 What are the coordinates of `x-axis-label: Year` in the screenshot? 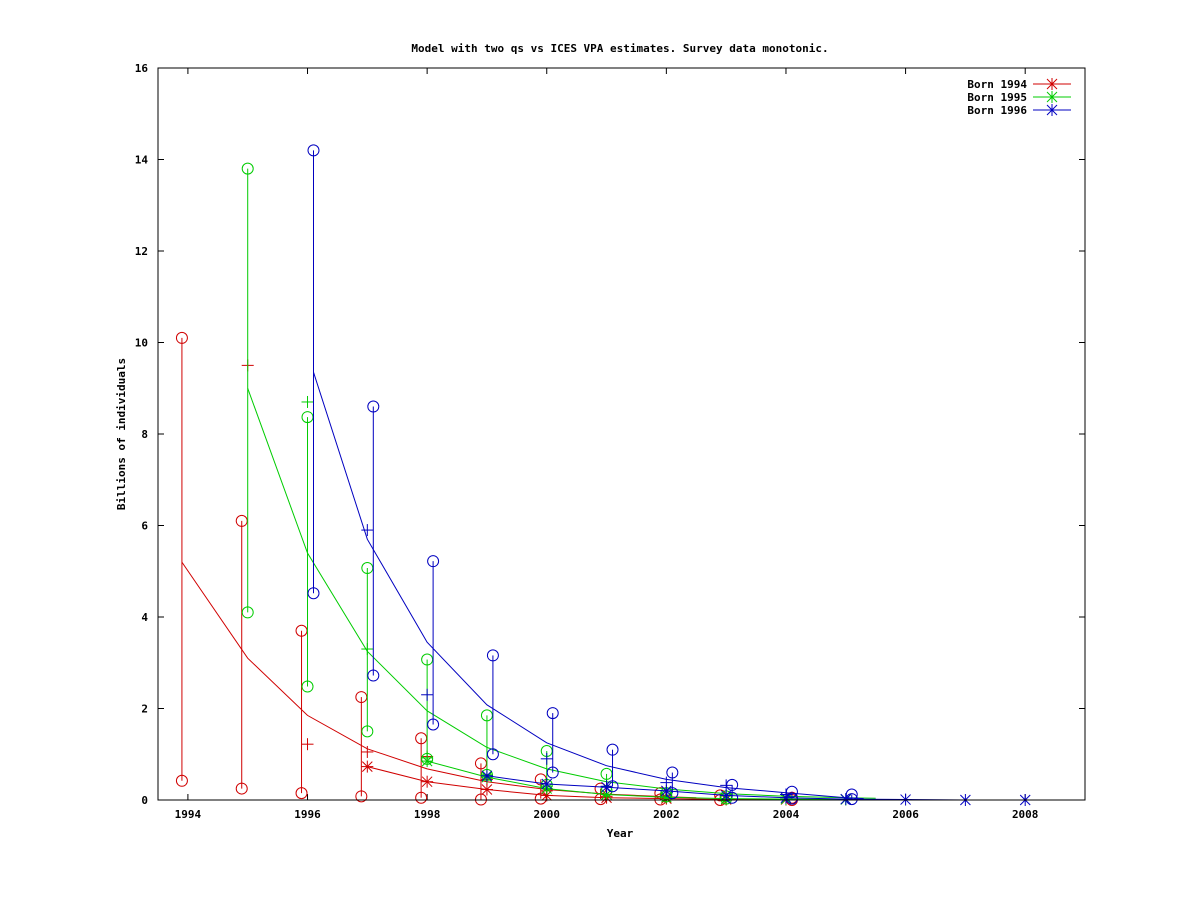 It's located at (620, 833).